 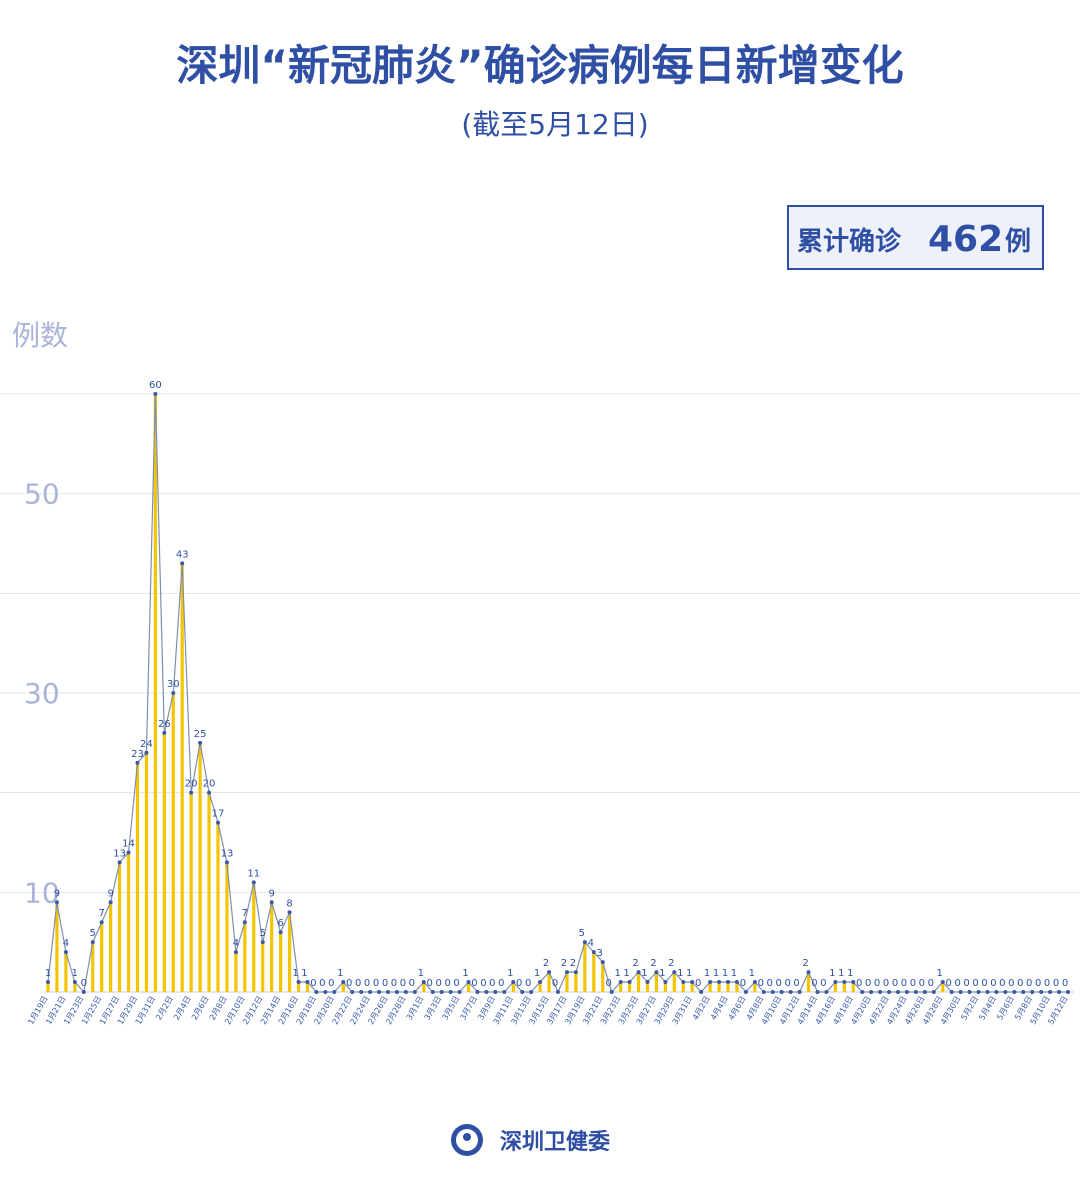 What do you see at coordinates (218, 814) in the screenshot?
I see `value-label: 17` at bounding box center [218, 814].